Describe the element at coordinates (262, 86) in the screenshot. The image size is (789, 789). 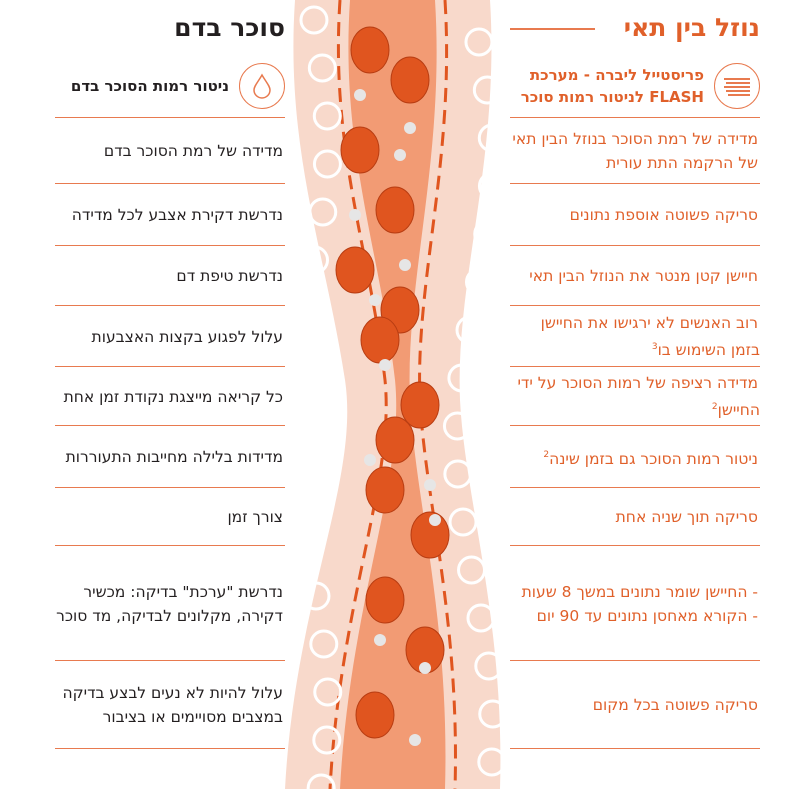
I see `blood-drop-icon` at that location.